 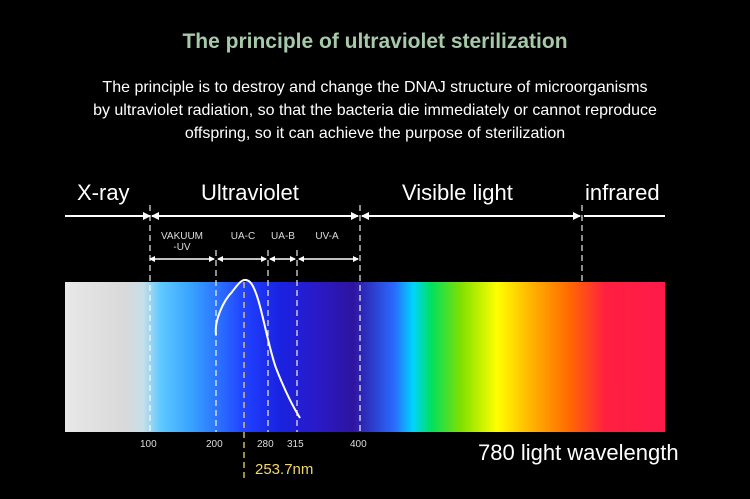 What do you see at coordinates (578, 452) in the screenshot?
I see `axis-label-780: 780 light wavelength` at bounding box center [578, 452].